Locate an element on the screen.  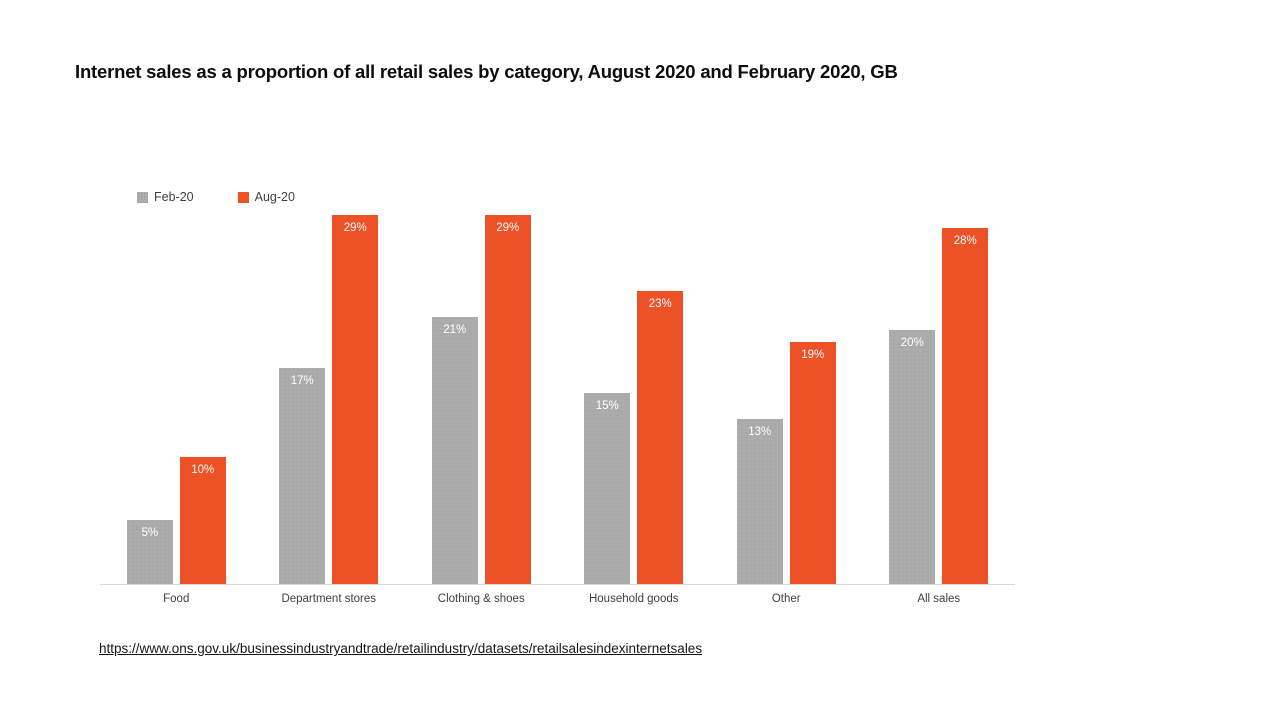
bar-group: 5% 10% is located at coordinates (176, 399).